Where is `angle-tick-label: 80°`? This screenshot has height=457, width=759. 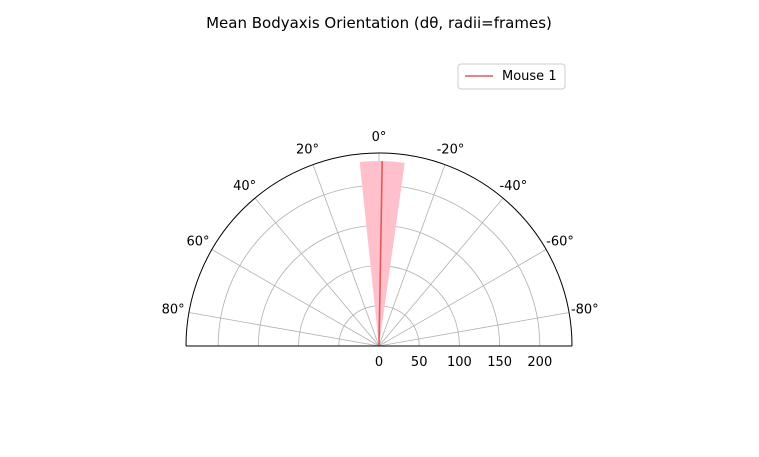
angle-tick-label: 80° is located at coordinates (173, 310).